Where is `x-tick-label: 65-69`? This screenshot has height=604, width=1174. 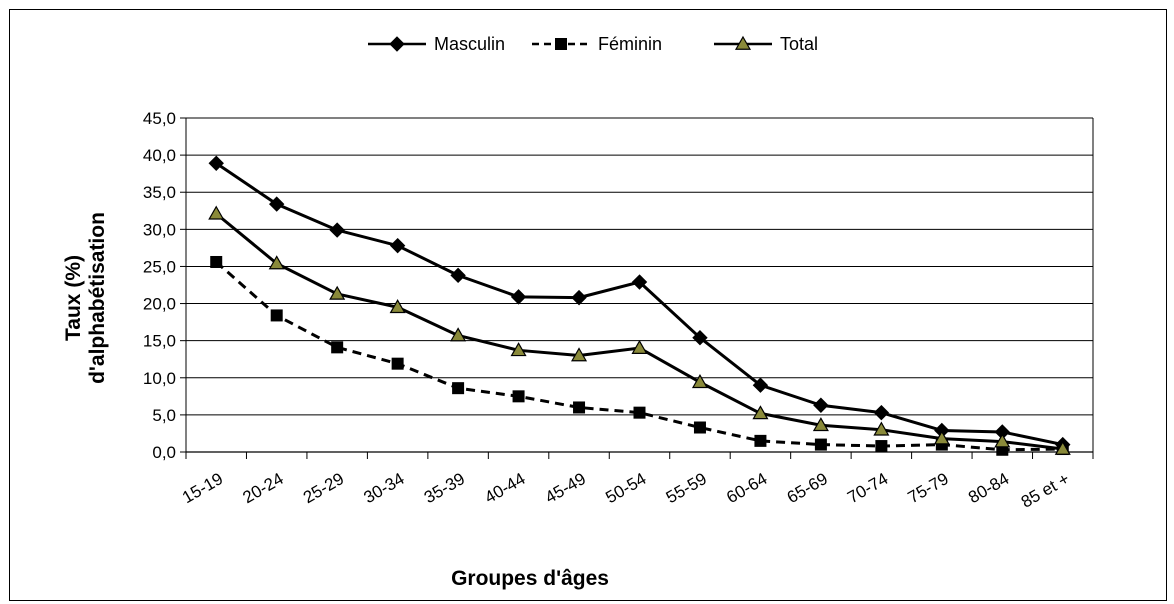
x-tick-label: 65-69 is located at coordinates (807, 488).